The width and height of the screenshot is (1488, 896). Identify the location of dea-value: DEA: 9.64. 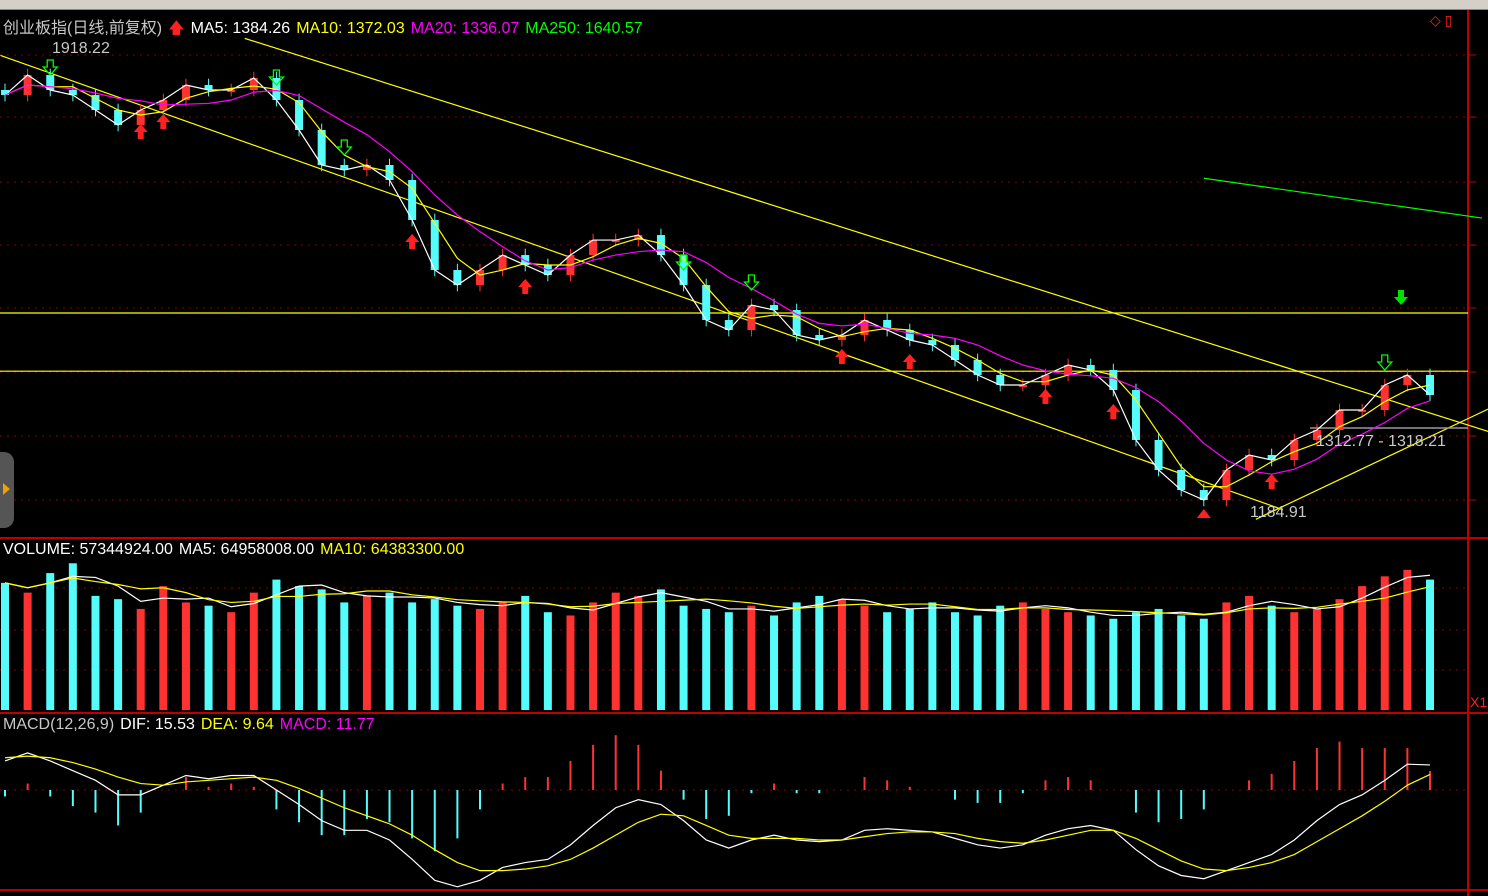
(237, 724).